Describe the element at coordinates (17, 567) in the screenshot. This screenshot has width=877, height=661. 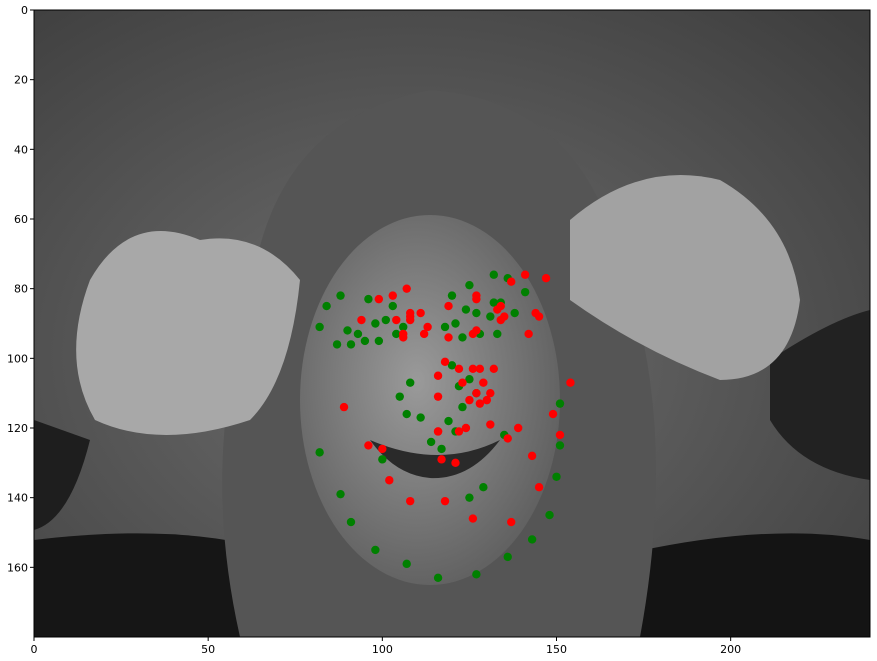
I see `y-tick-label: 160` at that location.